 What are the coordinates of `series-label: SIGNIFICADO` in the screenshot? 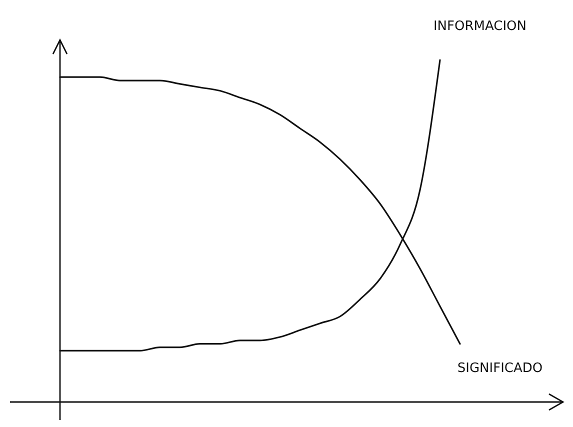 It's located at (500, 368).